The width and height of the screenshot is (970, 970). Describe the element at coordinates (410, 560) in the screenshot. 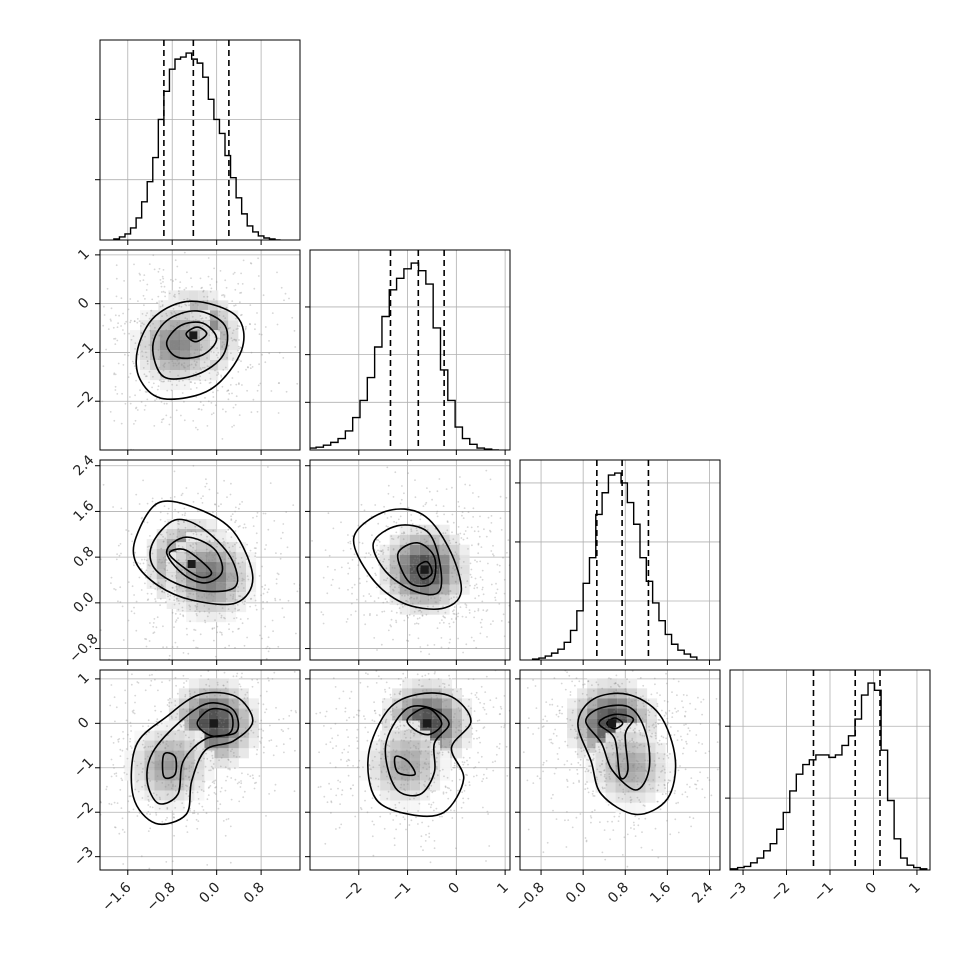

I see `panel-frame` at that location.